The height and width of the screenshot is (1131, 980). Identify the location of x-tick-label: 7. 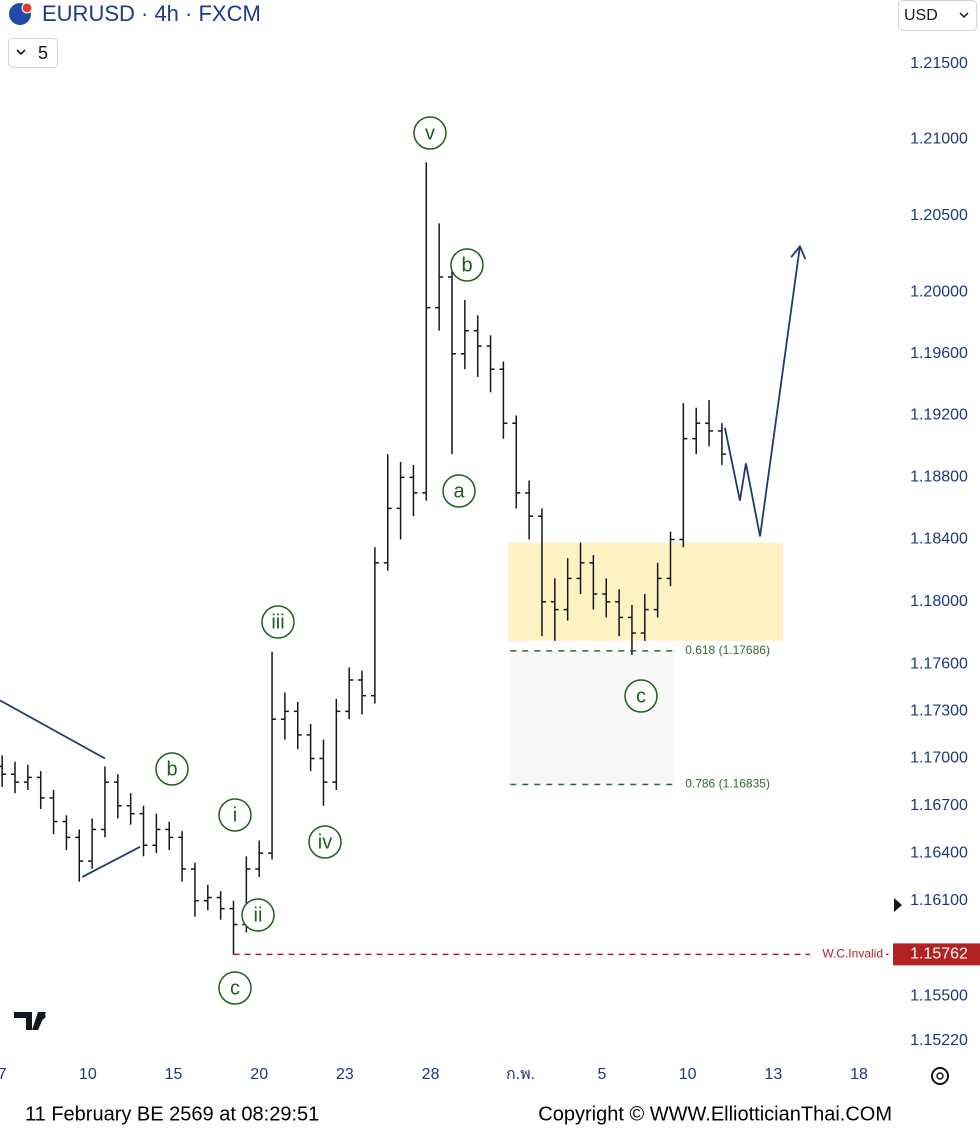
(3, 1074).